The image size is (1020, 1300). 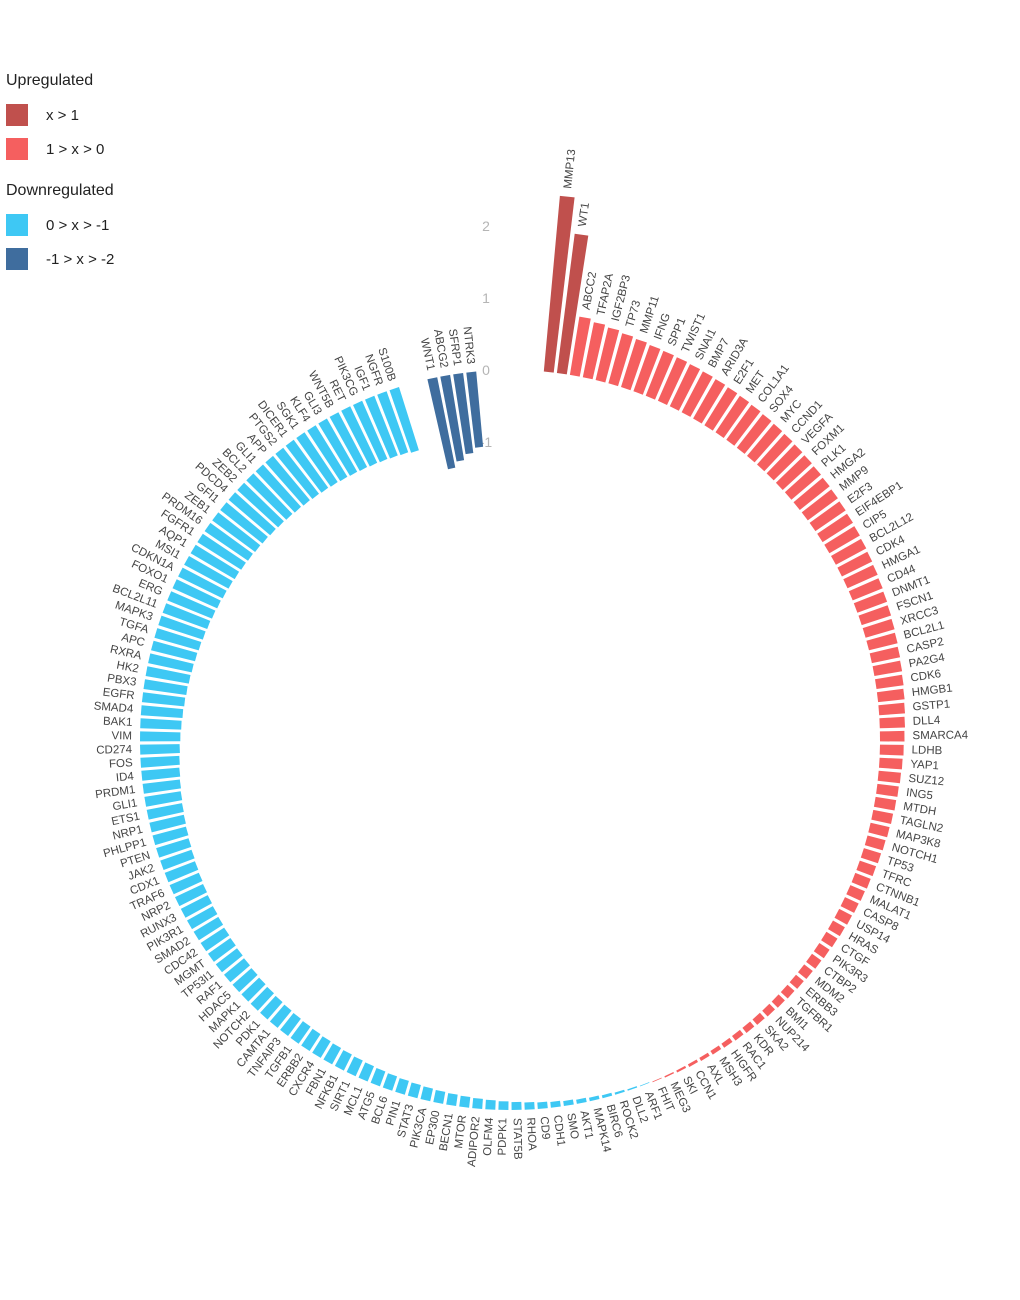 What do you see at coordinates (402, 1086) in the screenshot?
I see `bar-down-pin1` at bounding box center [402, 1086].